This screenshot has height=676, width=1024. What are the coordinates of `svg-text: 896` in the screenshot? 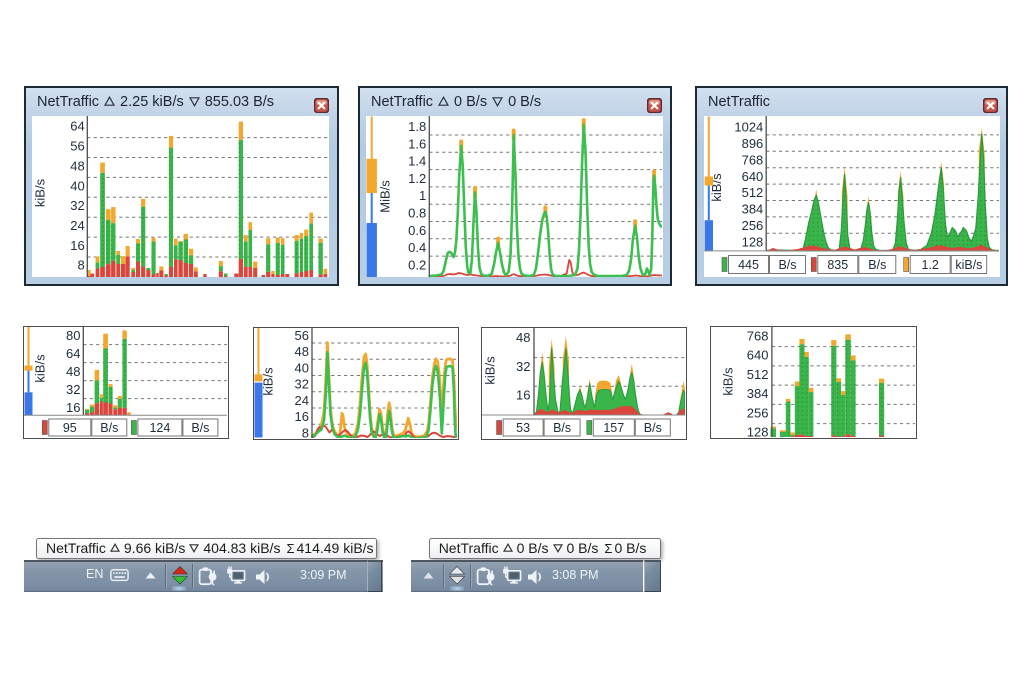 It's located at (753, 143).